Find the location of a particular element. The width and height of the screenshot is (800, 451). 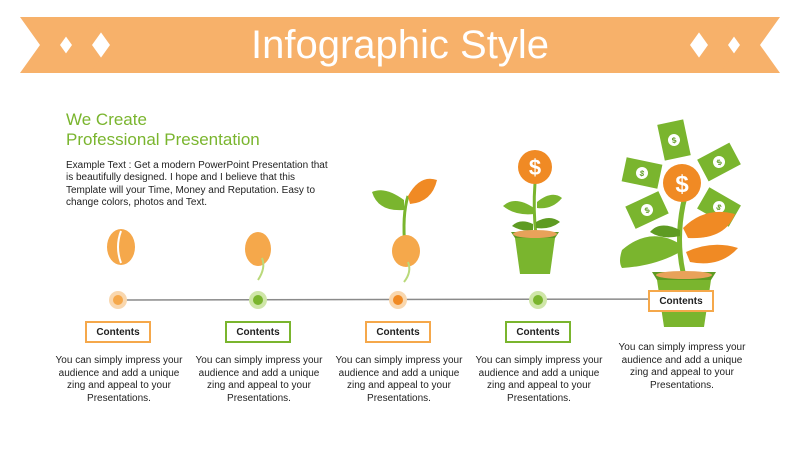

intro-heading-line2: Professional Presentation is located at coordinates (163, 139).